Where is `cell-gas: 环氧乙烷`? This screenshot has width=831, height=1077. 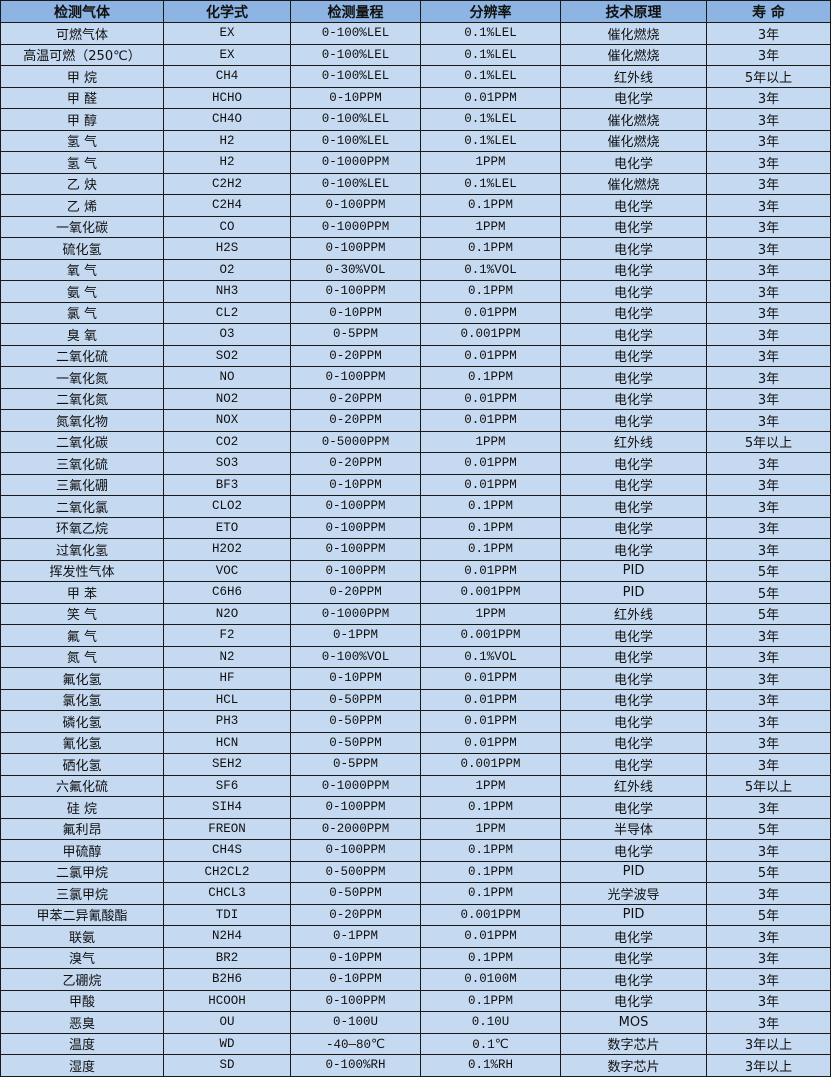
cell-gas: 环氧乙烷 is located at coordinates (82, 527).